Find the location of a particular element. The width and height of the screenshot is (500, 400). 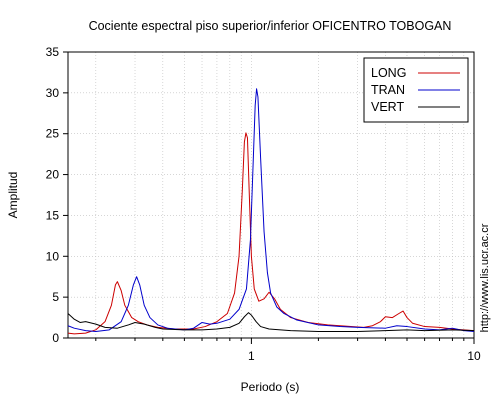

y-axis-label: Amplitud is located at coordinates (13, 195).